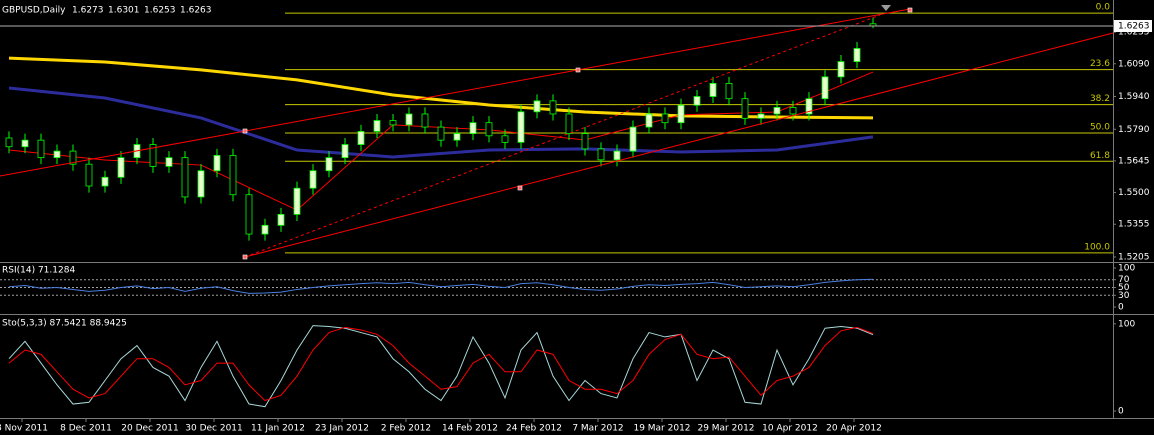  What do you see at coordinates (661, 429) in the screenshot?
I see `x-tick-label: 19 Mar 2012` at bounding box center [661, 429].